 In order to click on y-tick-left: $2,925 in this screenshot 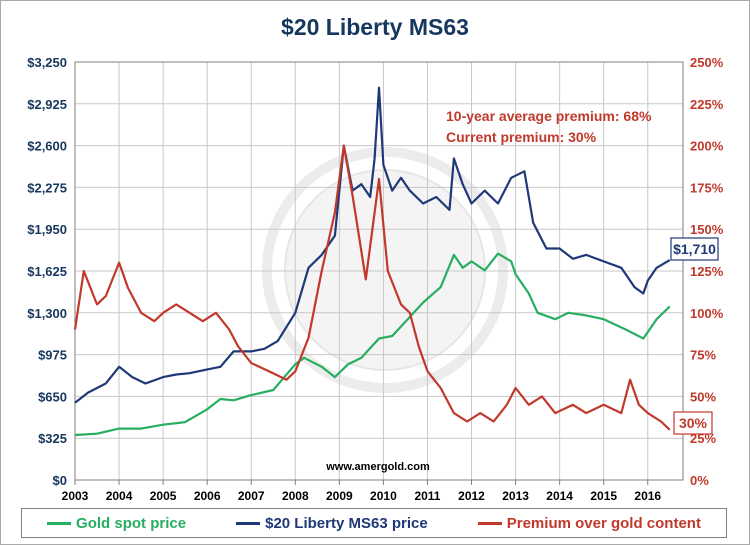, I will do `click(47, 104)`.